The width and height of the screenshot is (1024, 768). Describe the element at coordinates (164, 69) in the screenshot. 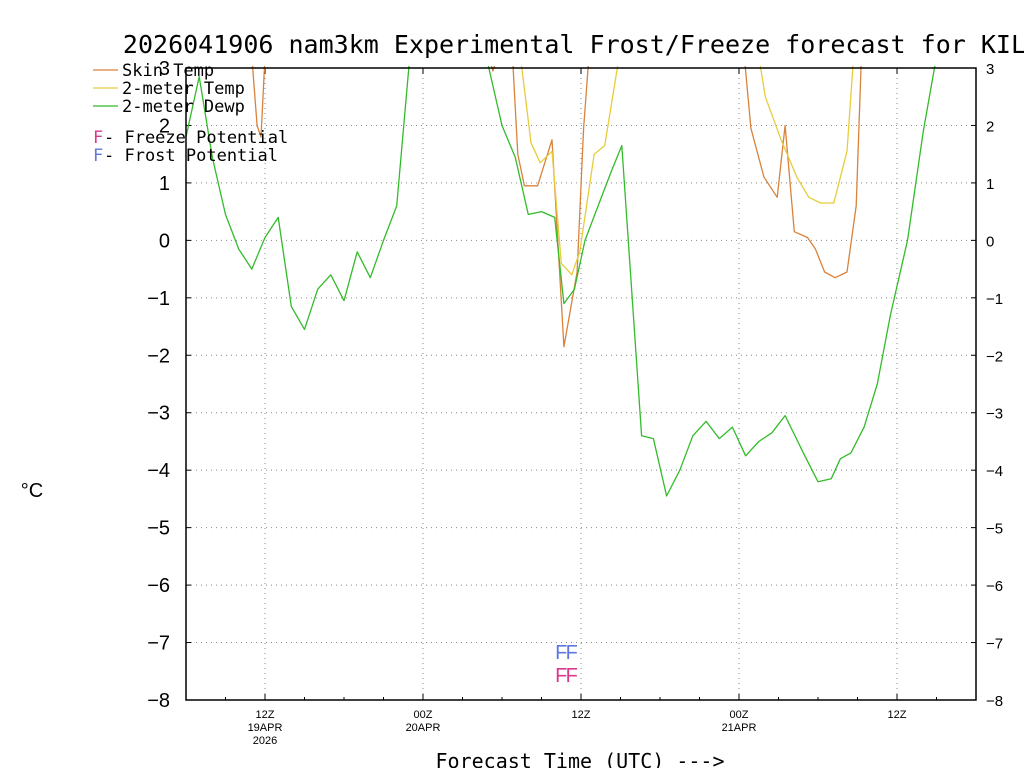

I see `y-tick-label-left: 3` at that location.